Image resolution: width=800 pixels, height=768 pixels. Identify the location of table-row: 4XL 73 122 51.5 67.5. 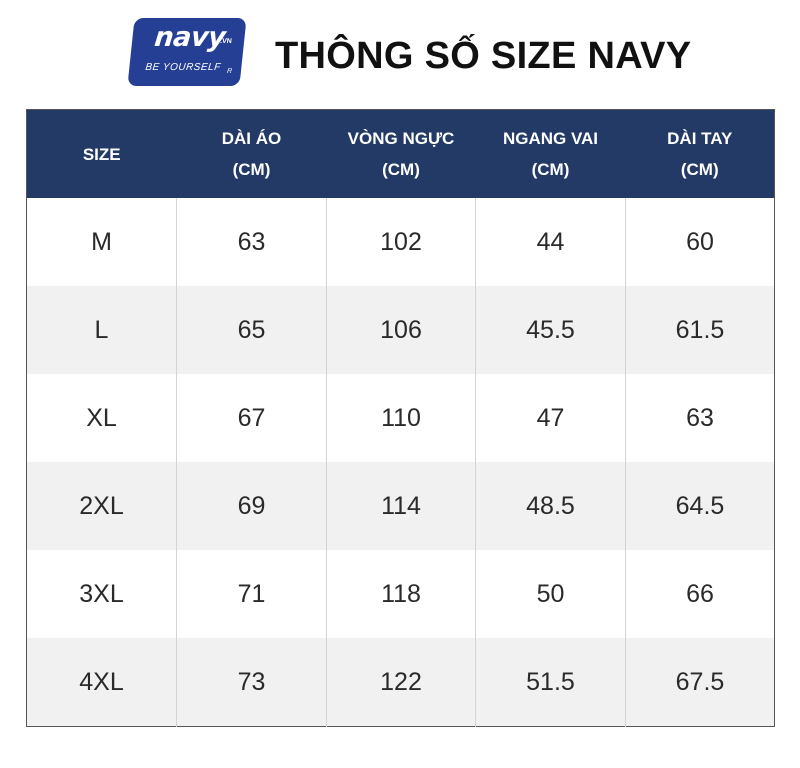
(400, 682).